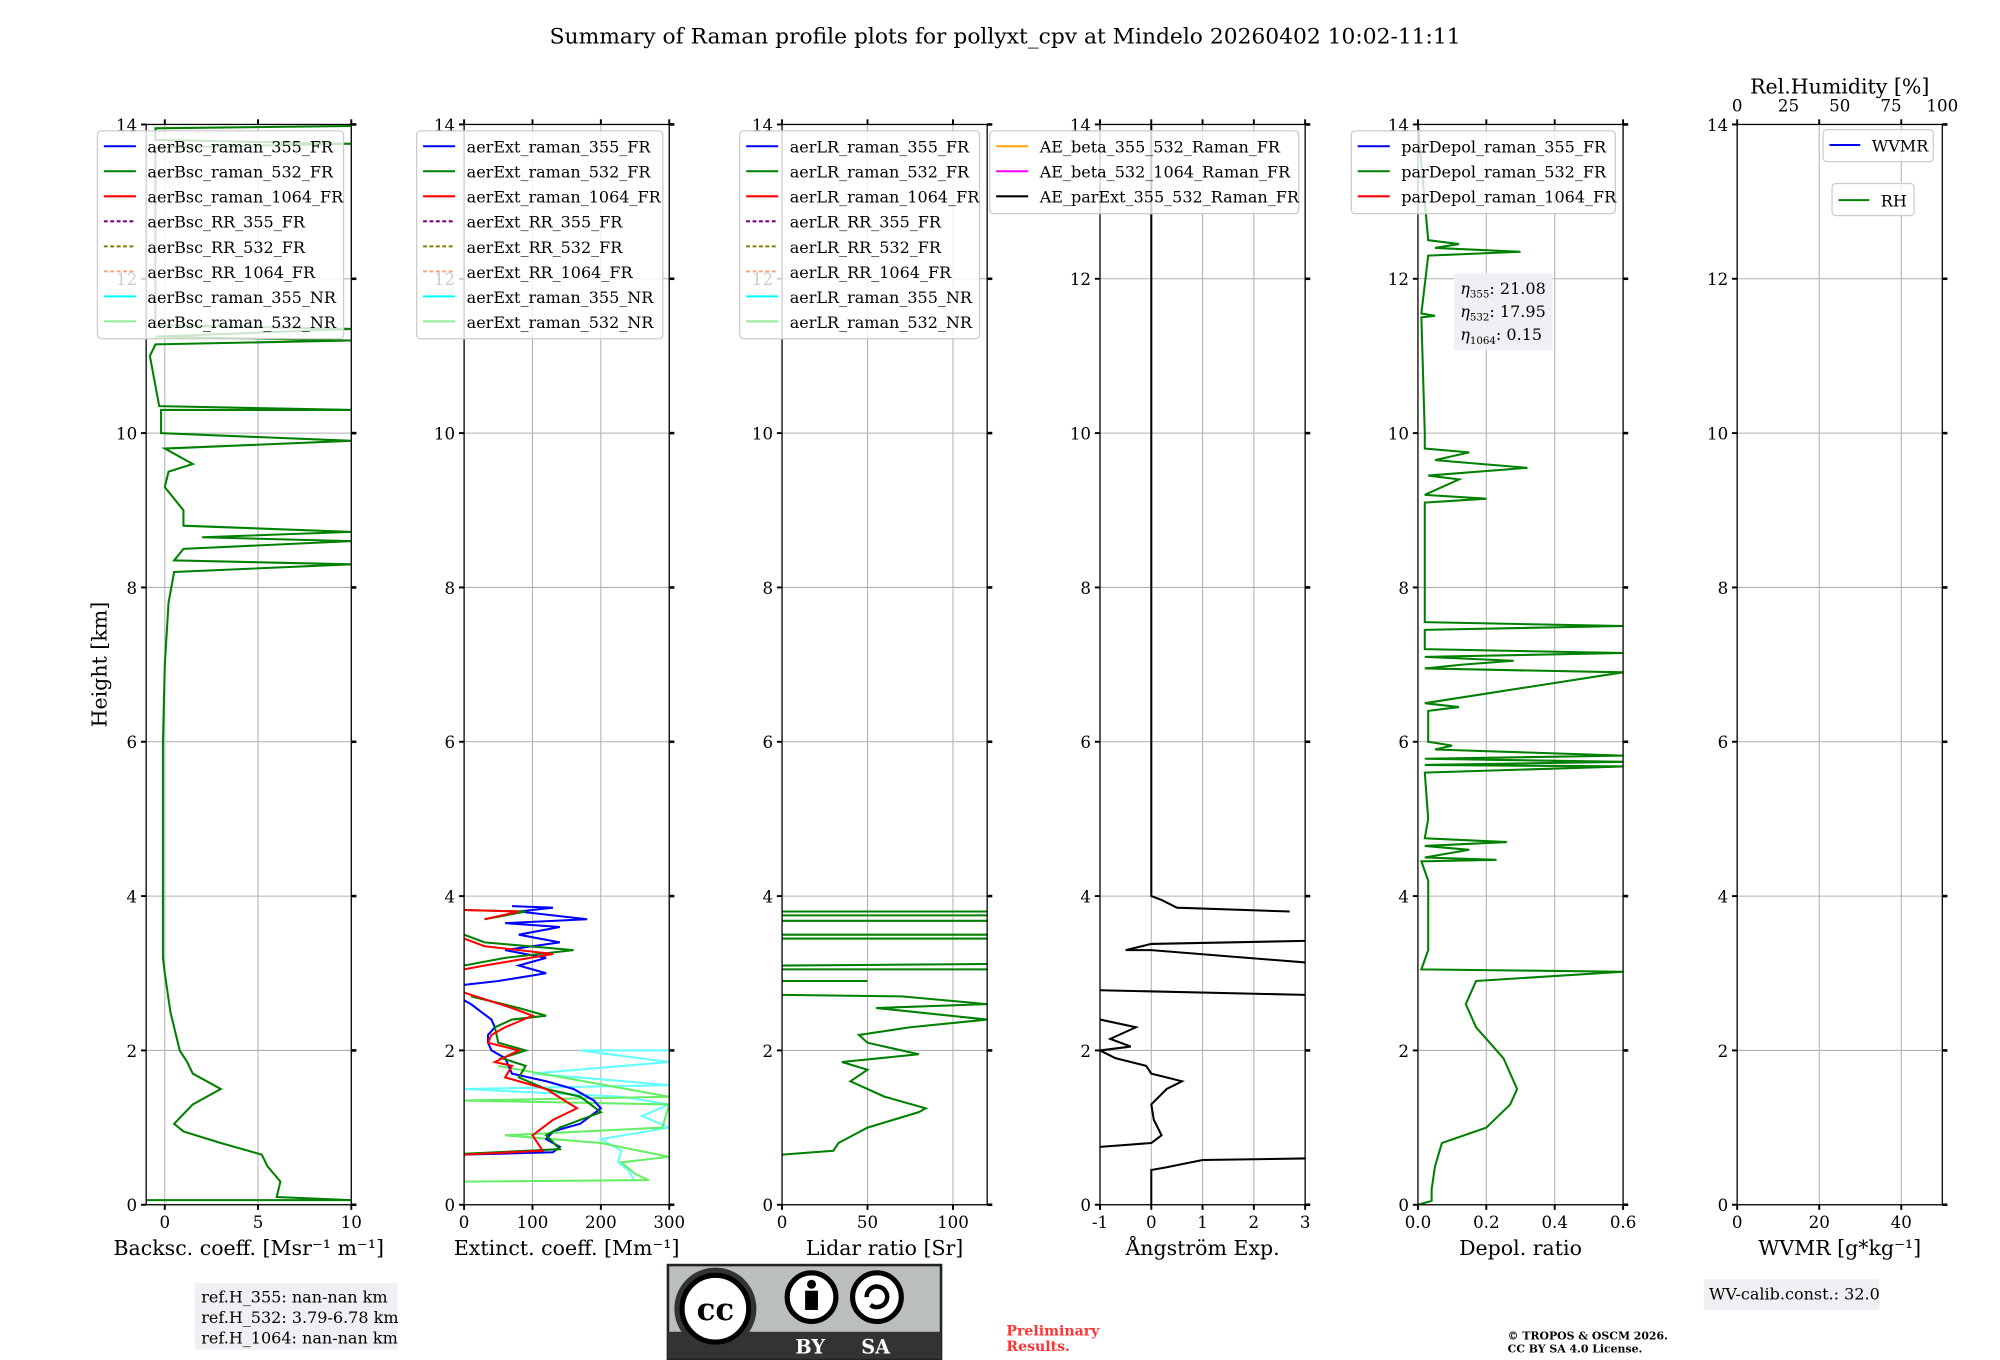 Image resolution: width=2000 pixels, height=1360 pixels. Describe the element at coordinates (1524, 334) in the screenshot. I see `eta-1064: 0.15` at that location.